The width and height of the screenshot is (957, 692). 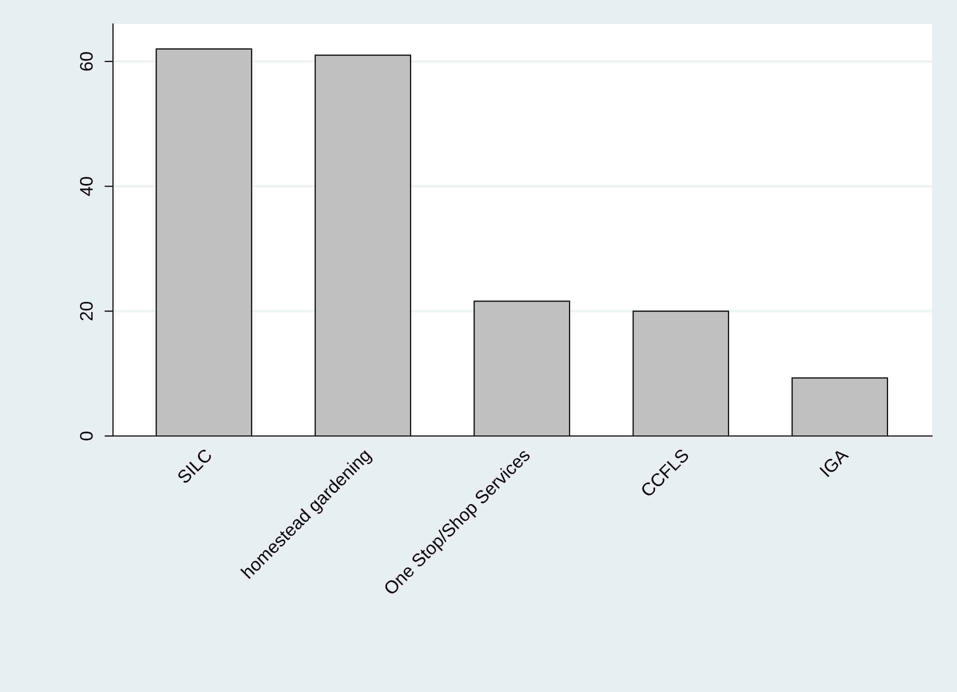 What do you see at coordinates (834, 462) in the screenshot?
I see `x-tick-label: IGA` at bounding box center [834, 462].